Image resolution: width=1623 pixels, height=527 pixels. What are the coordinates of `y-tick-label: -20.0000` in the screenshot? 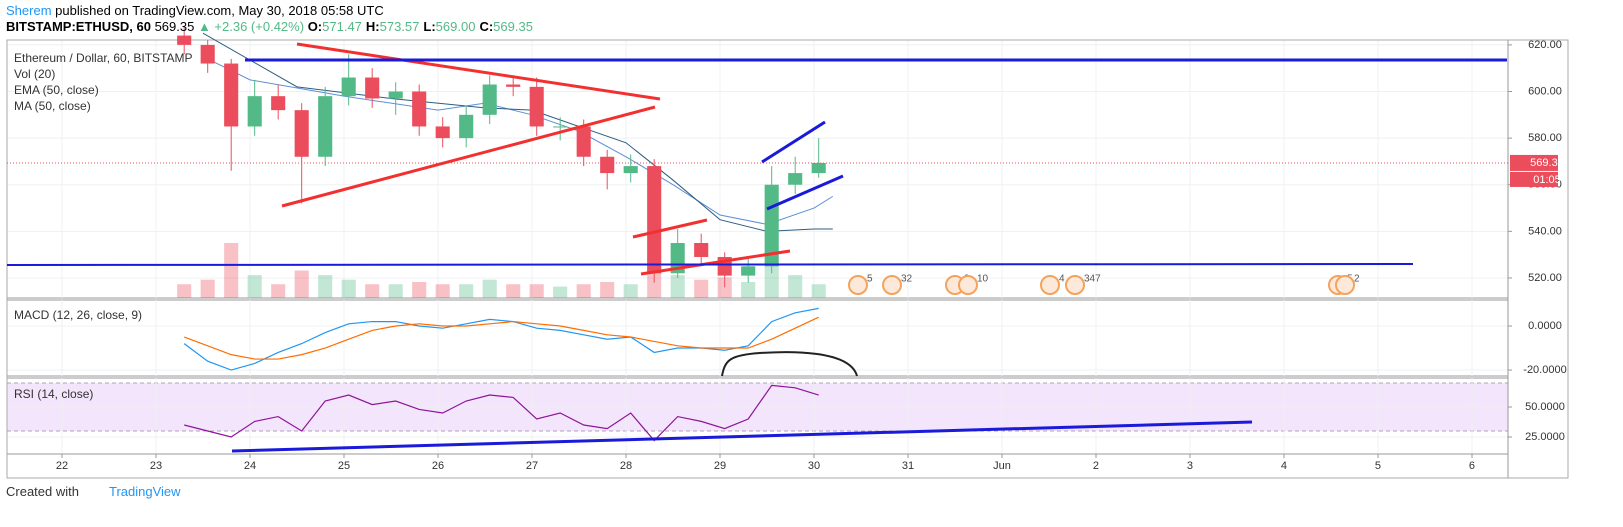 It's located at (1544, 370).